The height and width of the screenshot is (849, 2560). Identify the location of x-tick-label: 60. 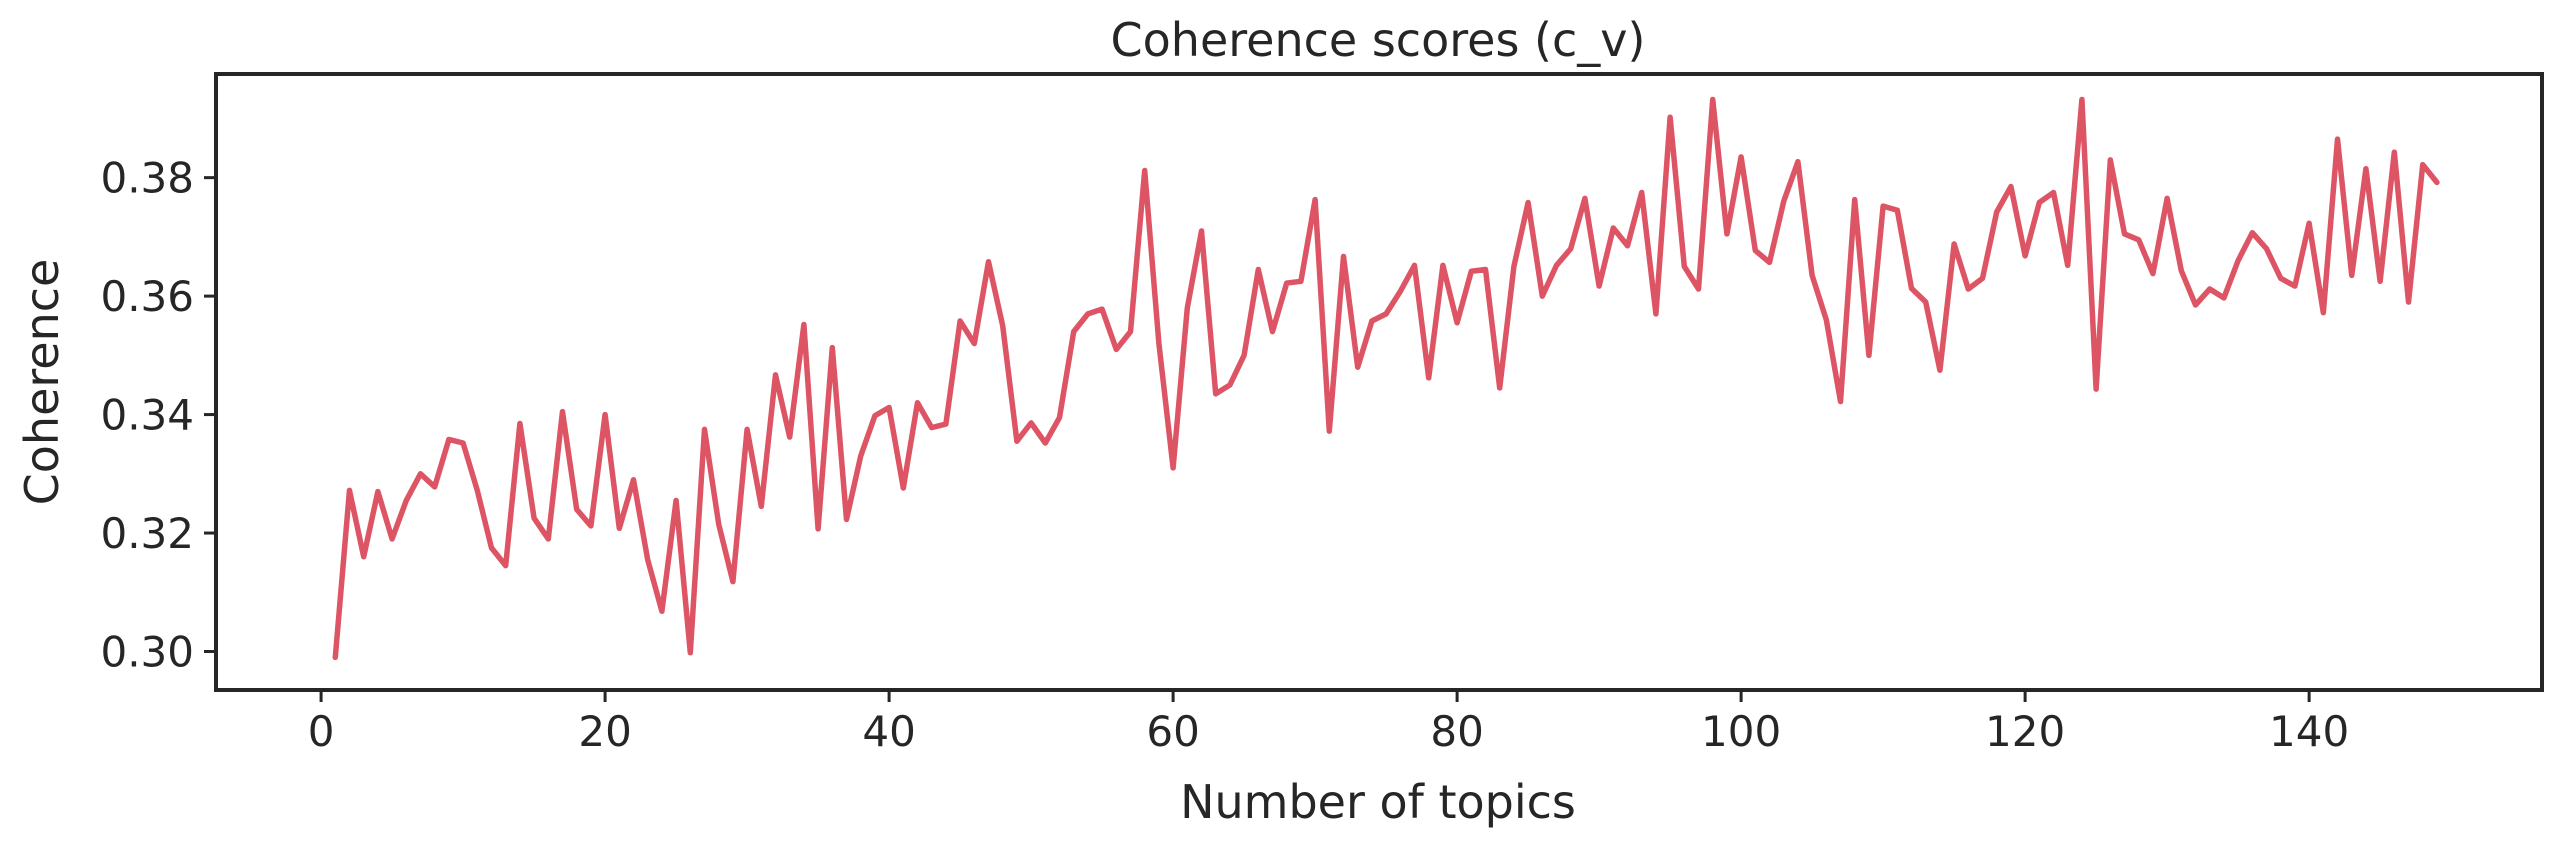
(1172, 731).